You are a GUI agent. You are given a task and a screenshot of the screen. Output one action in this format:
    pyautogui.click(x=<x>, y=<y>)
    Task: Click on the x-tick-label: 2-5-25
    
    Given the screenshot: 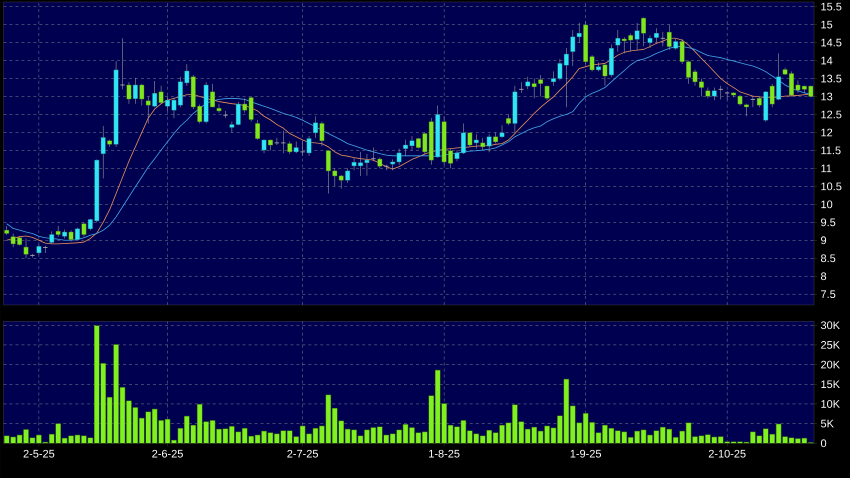 What is the action you would take?
    pyautogui.click(x=39, y=454)
    